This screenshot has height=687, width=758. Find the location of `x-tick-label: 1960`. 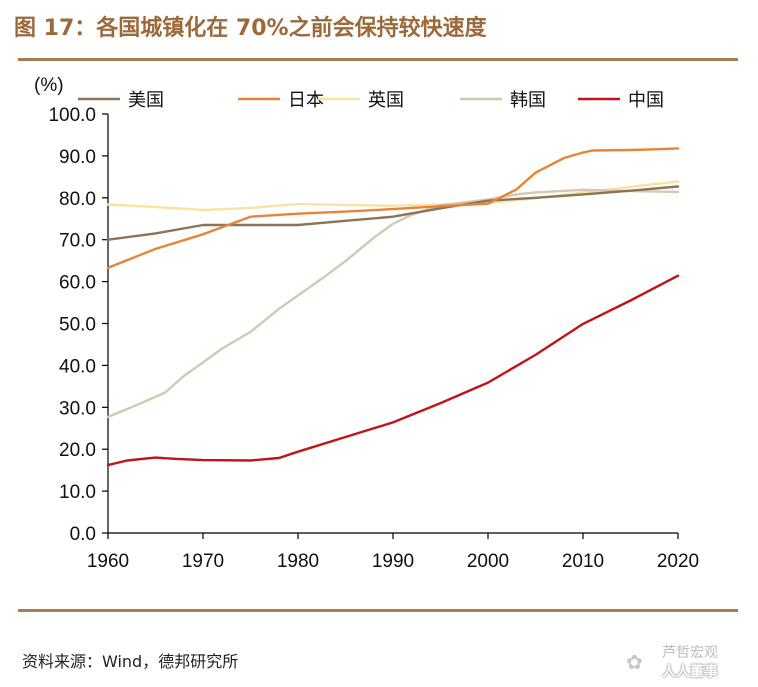

x-tick-label: 1960 is located at coordinates (108, 561).